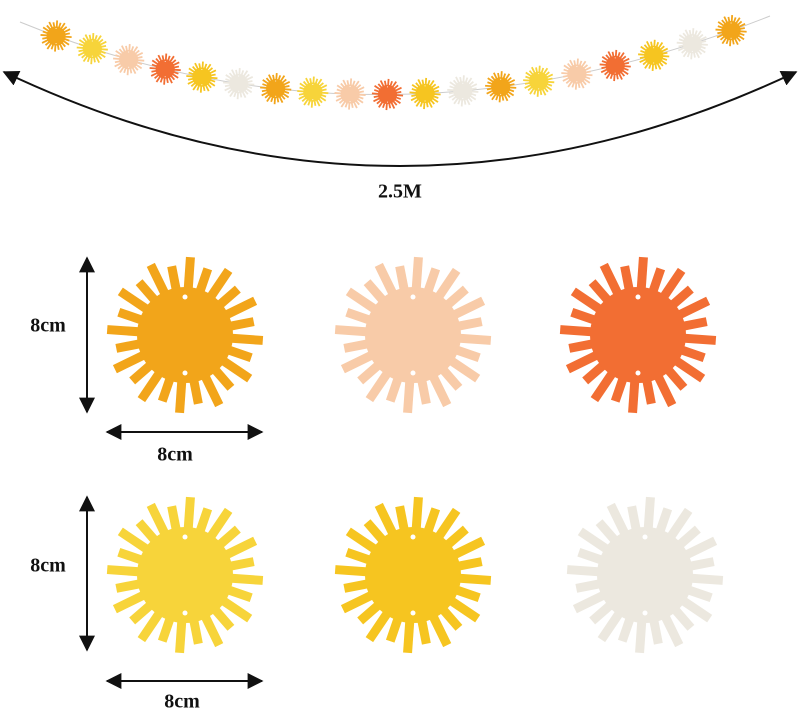 The width and height of the screenshot is (800, 723). What do you see at coordinates (395, 63) in the screenshot?
I see `garland` at bounding box center [395, 63].